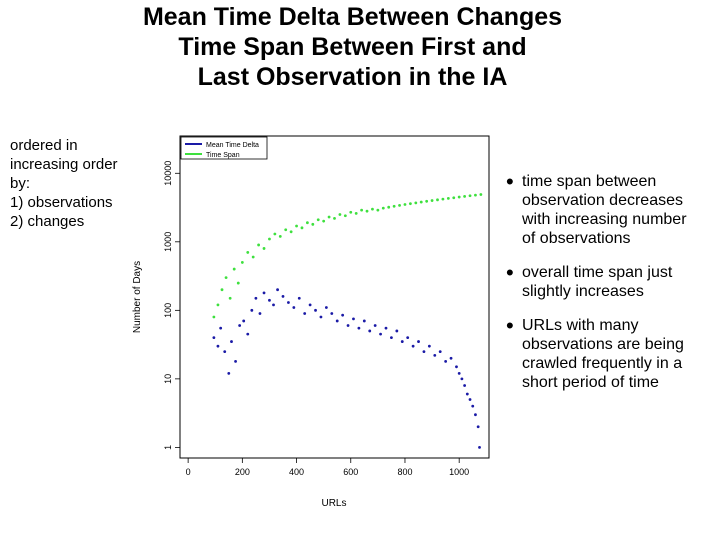 The width and height of the screenshot is (720, 540). Describe the element at coordinates (580, 325) in the screenshot. I see `bullet-line: URLs with many` at that location.